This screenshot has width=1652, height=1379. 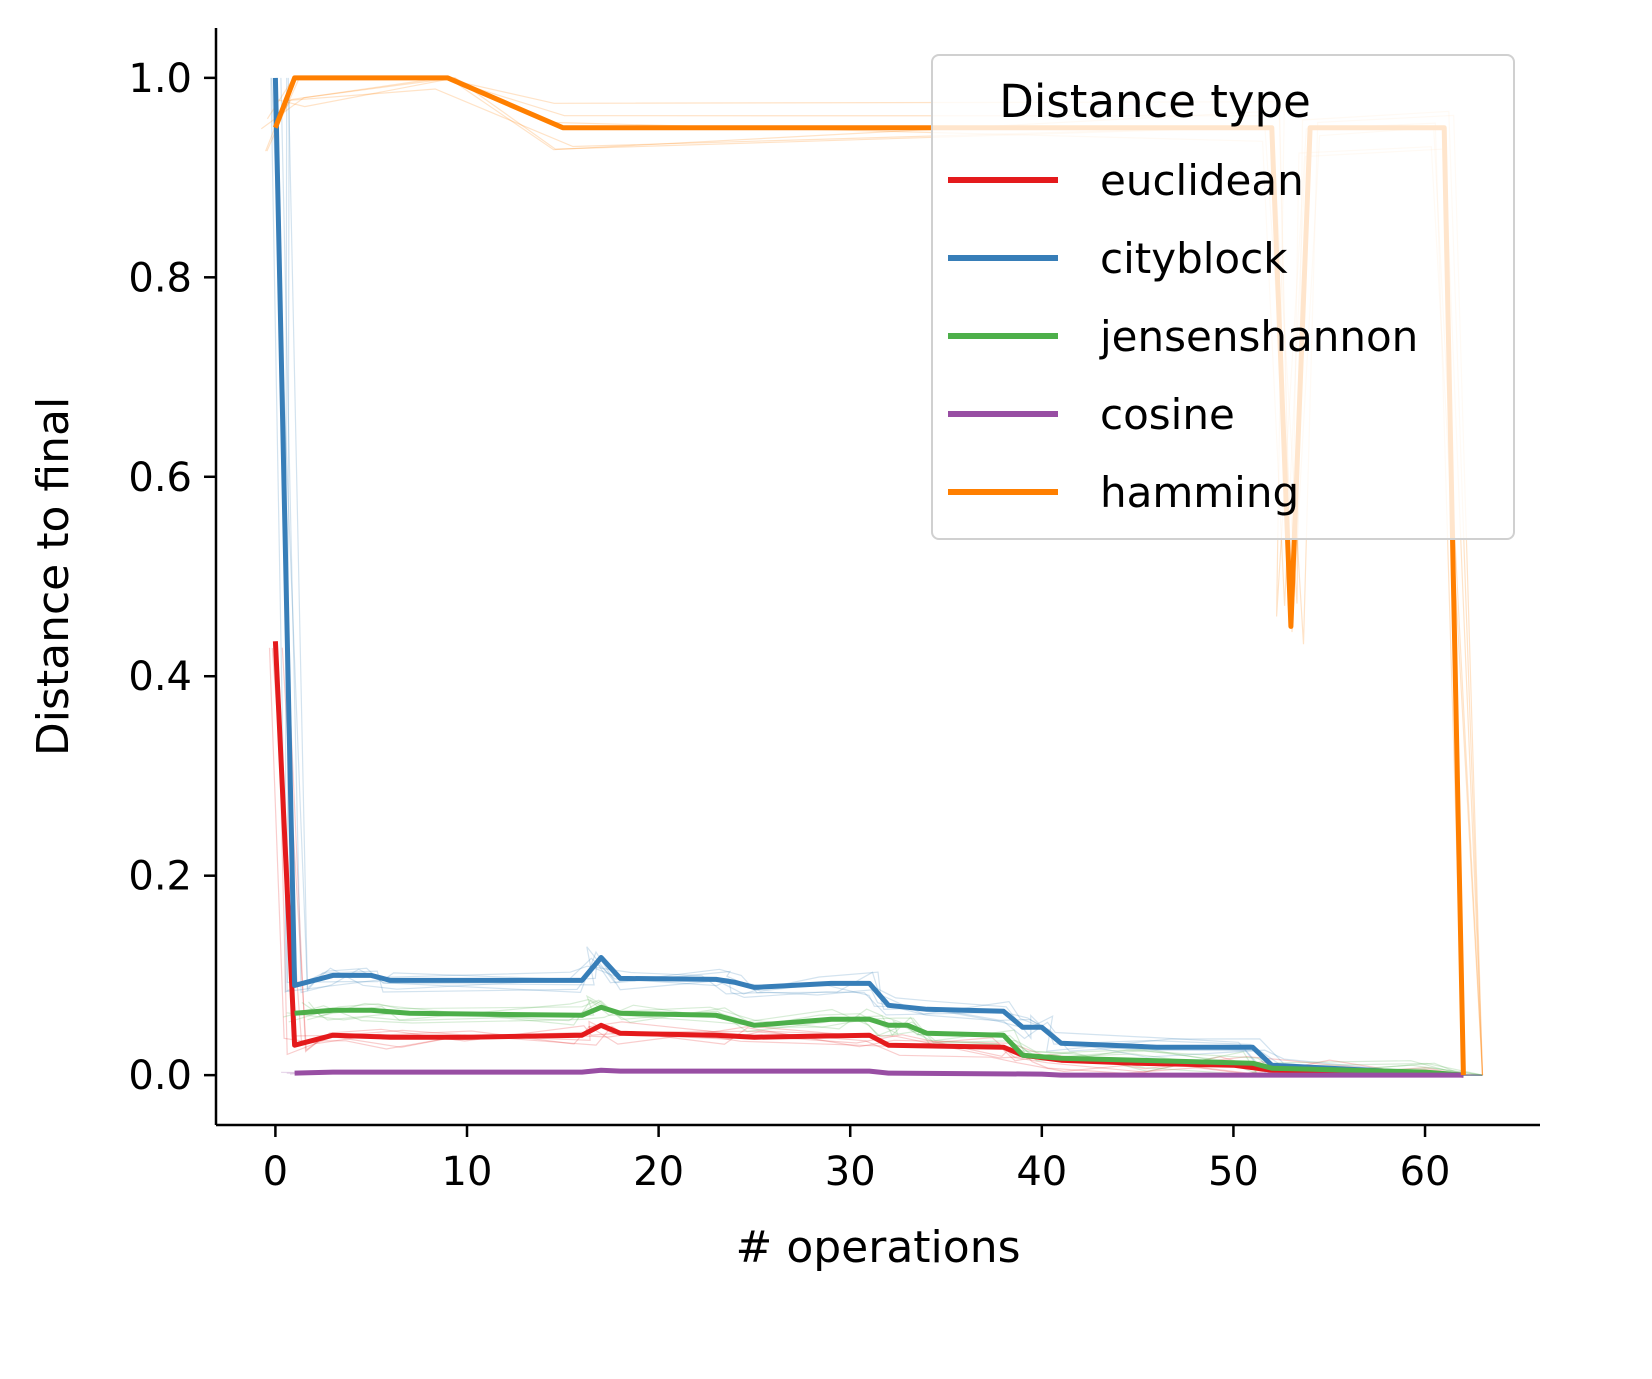 What do you see at coordinates (877, 1247) in the screenshot?
I see `x-axis-label: # operations` at bounding box center [877, 1247].